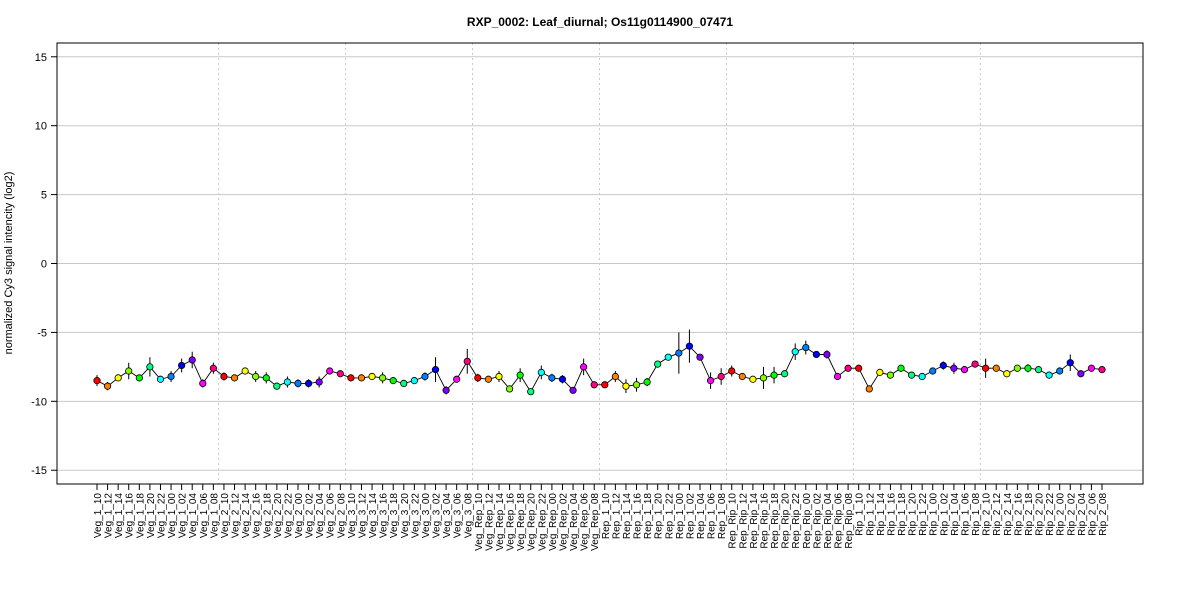 The image size is (1200, 605). What do you see at coordinates (574, 522) in the screenshot?
I see `x-tick-label: Veg_Rep_04` at bounding box center [574, 522].